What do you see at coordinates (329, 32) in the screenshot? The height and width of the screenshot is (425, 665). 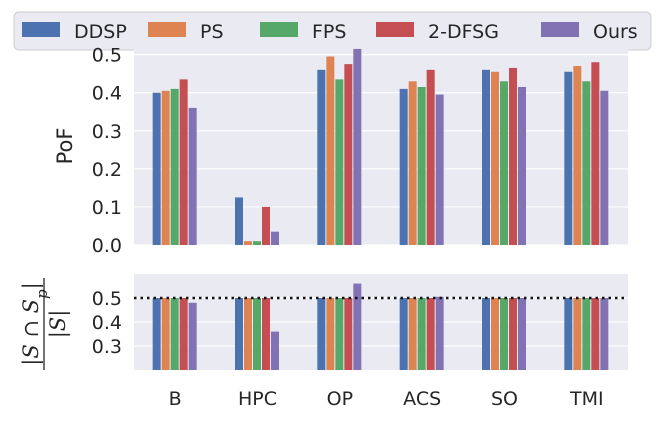 I see `legend-label-fps: FPS` at bounding box center [329, 32].